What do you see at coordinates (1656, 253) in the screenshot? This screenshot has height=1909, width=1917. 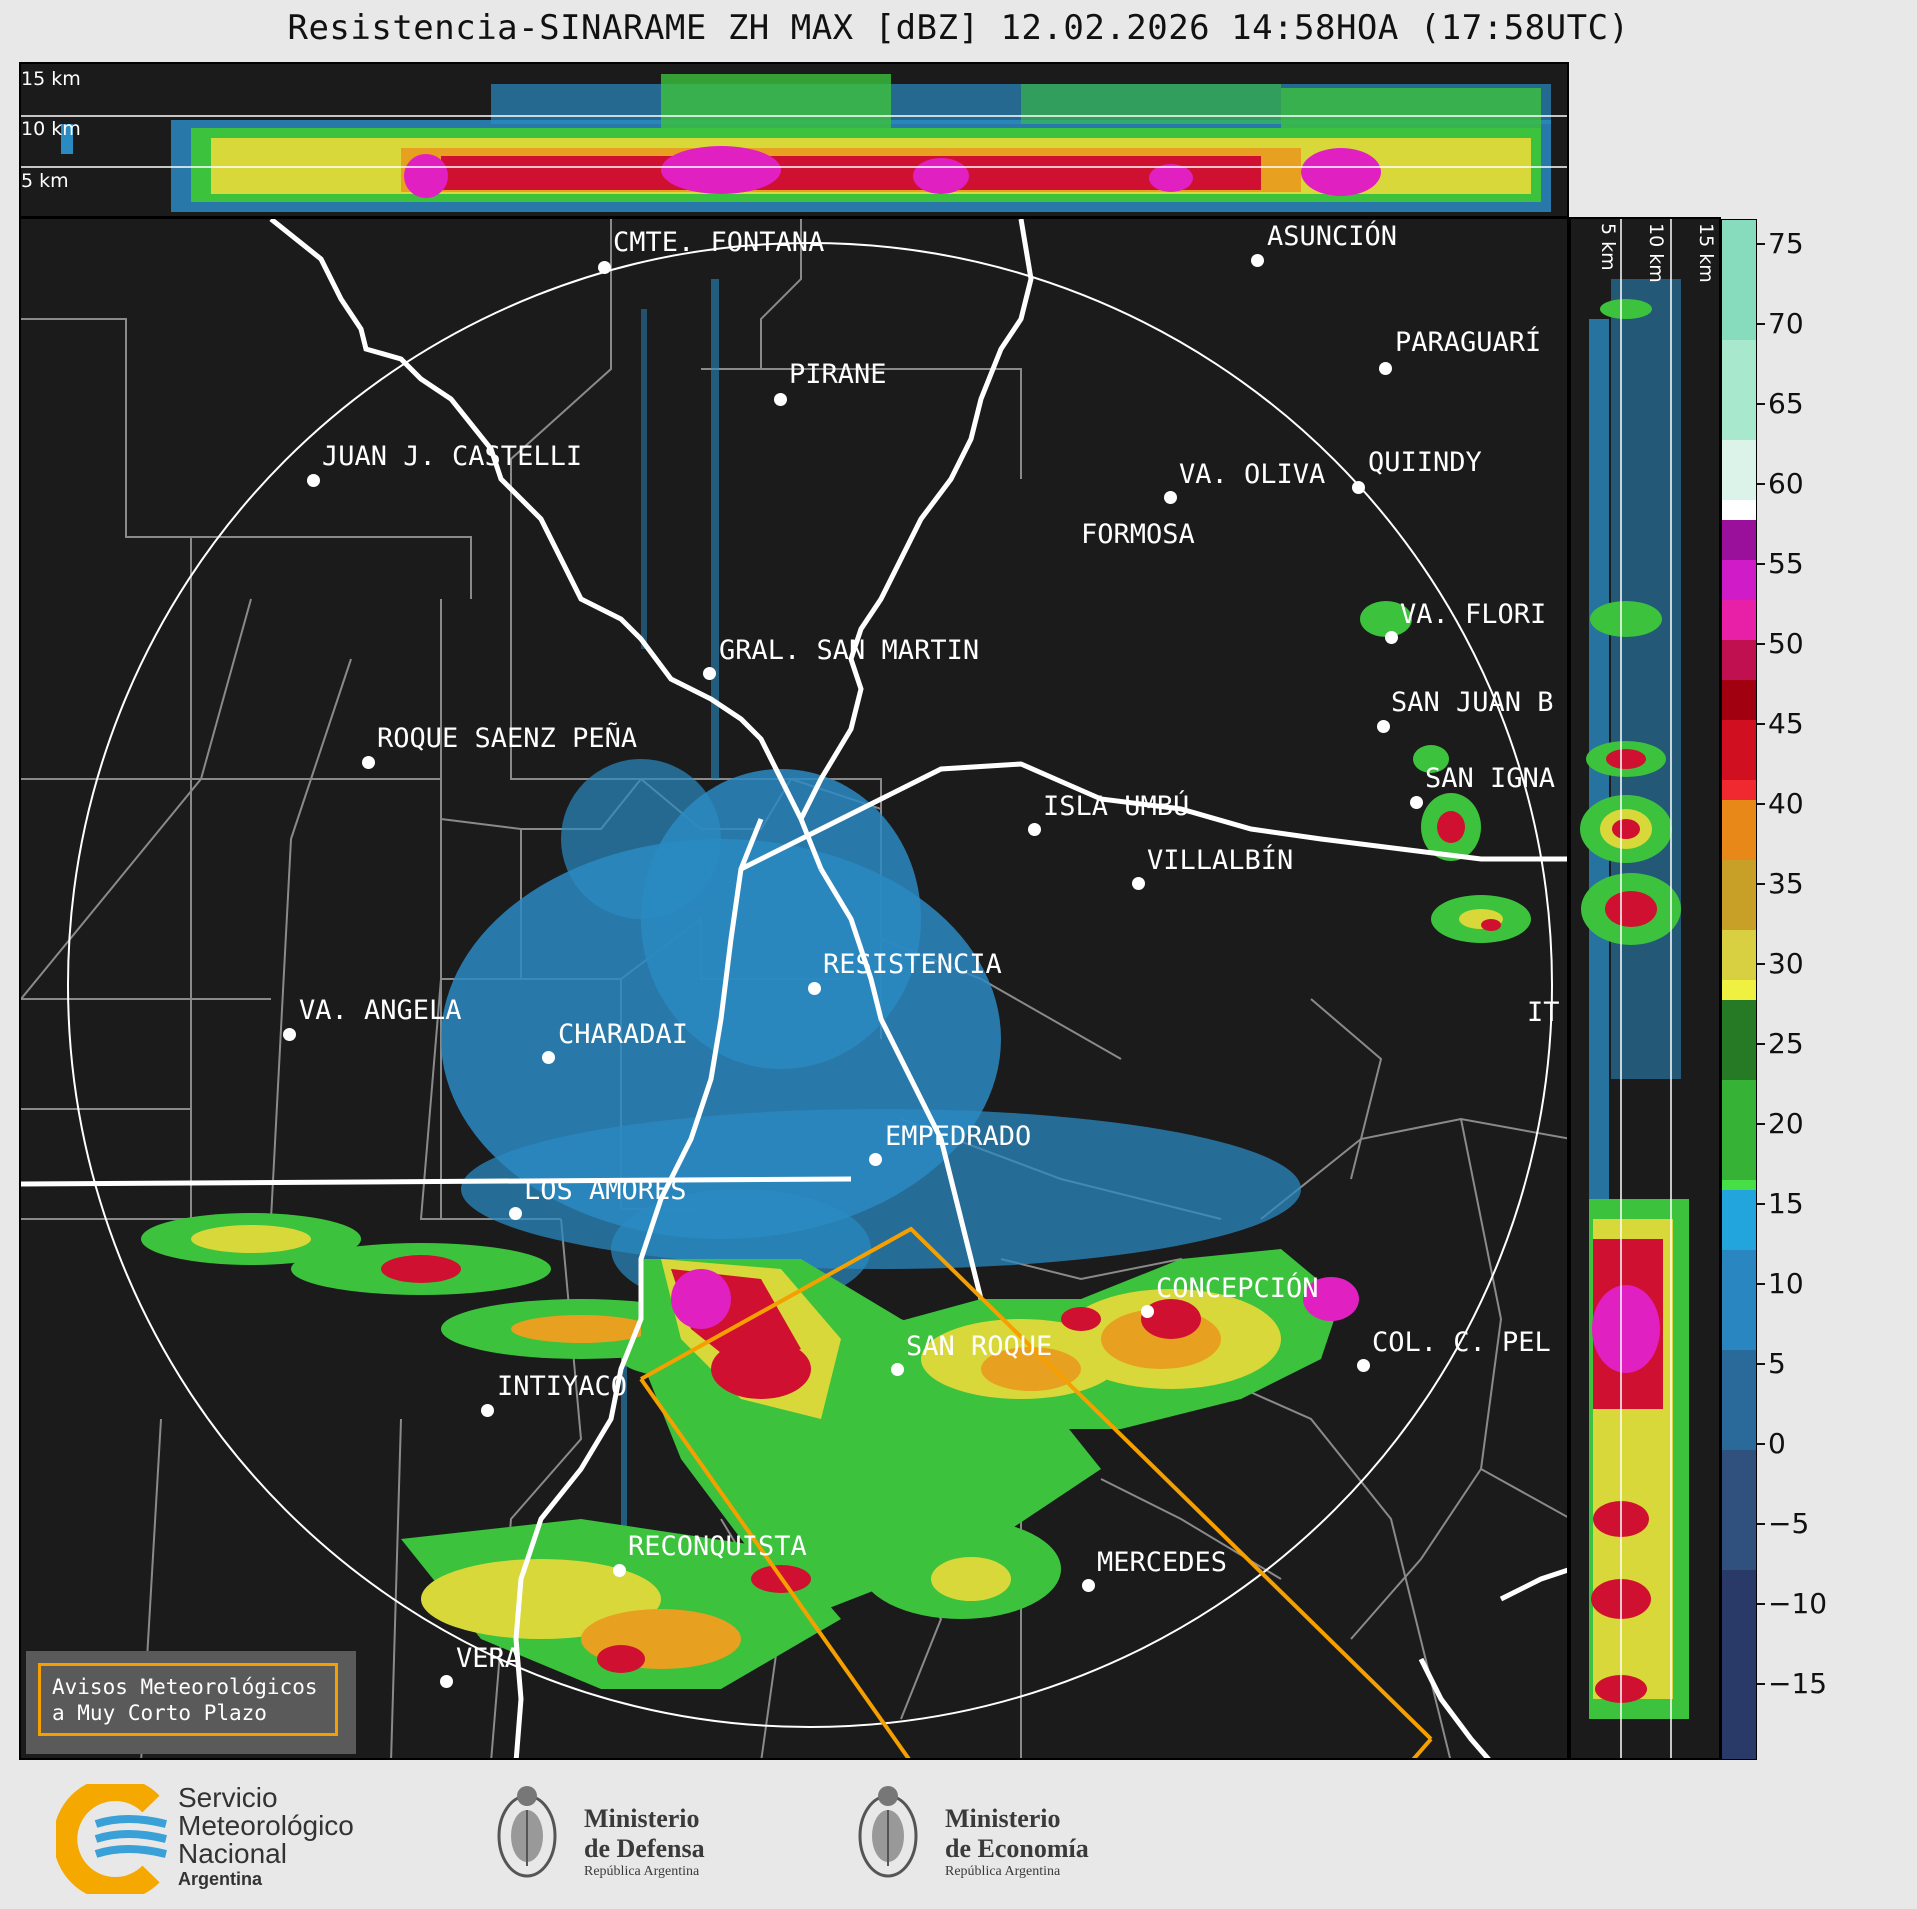 I see `side-alt-label-10km: 10 km` at bounding box center [1656, 253].